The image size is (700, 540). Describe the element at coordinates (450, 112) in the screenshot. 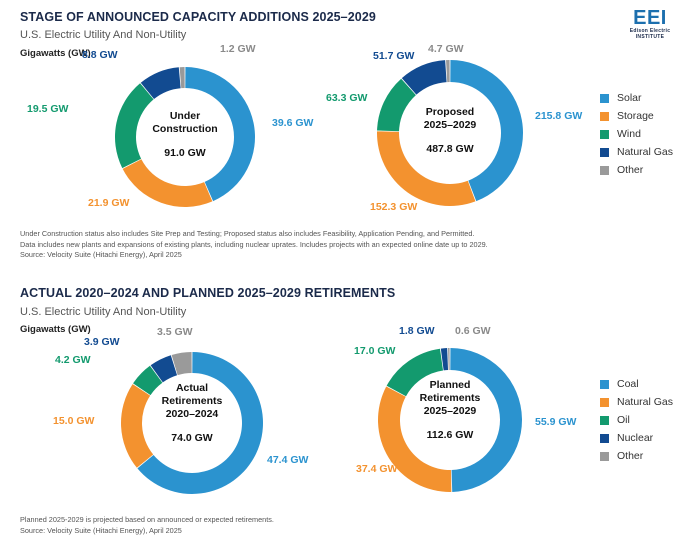

I see `proposed-center-title: Proposed` at that location.